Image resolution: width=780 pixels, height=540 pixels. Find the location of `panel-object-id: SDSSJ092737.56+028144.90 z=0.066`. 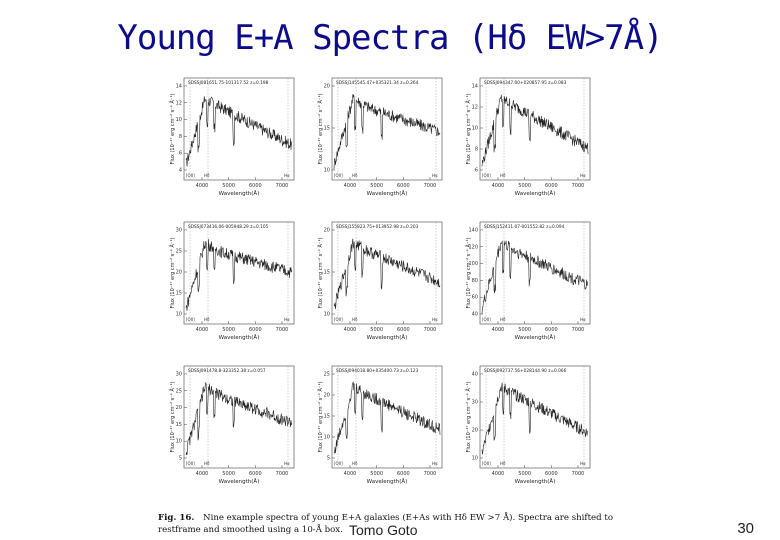

panel-object-id: SDSSJ092737.56+028144.90 z=0.066 is located at coordinates (525, 371).